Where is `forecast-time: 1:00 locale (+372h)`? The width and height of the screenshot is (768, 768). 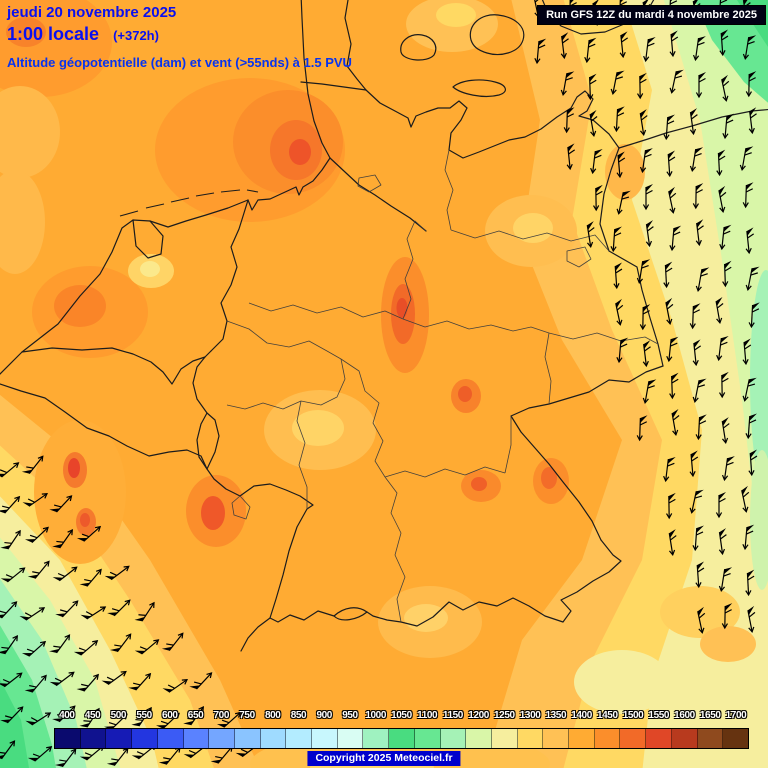
forecast-time: 1:00 locale (+372h) is located at coordinates (179, 34).